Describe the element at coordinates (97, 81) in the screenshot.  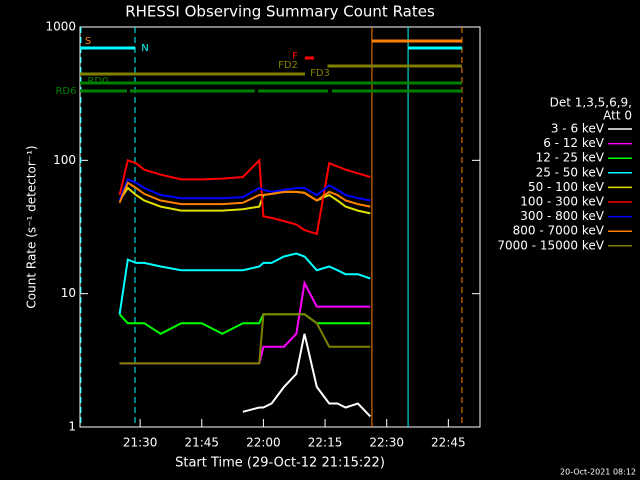
I see `flag-label: RD0` at that location.